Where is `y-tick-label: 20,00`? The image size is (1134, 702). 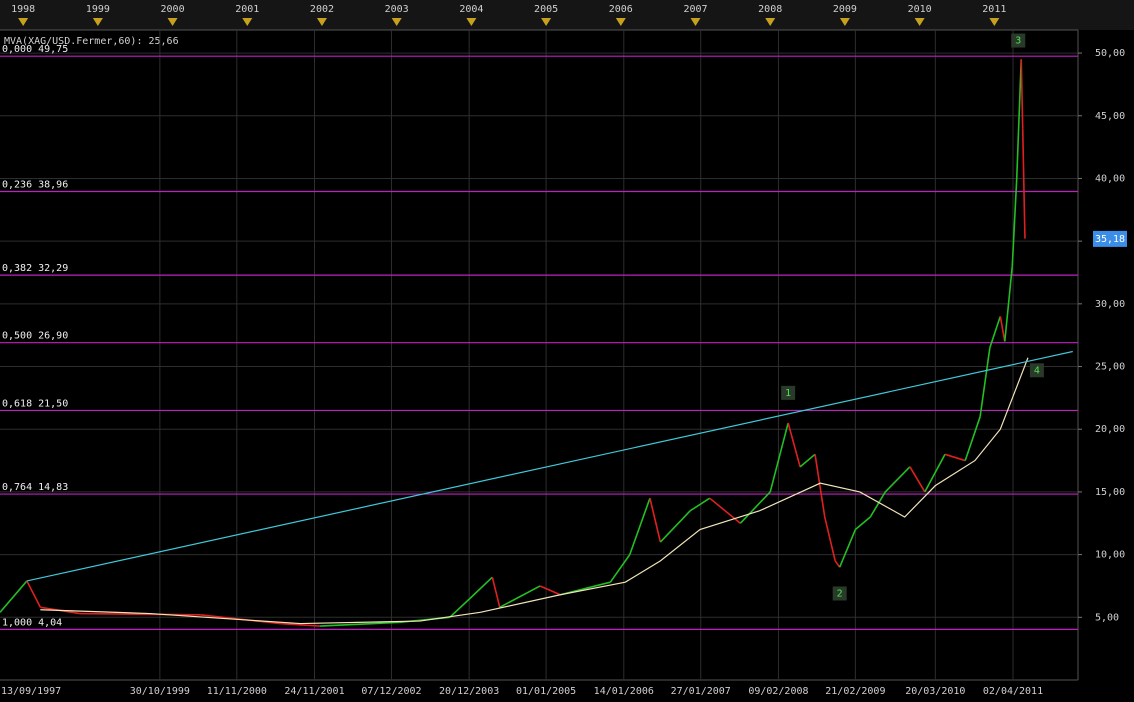
y-tick-label: 20,00 is located at coordinates (1110, 429).